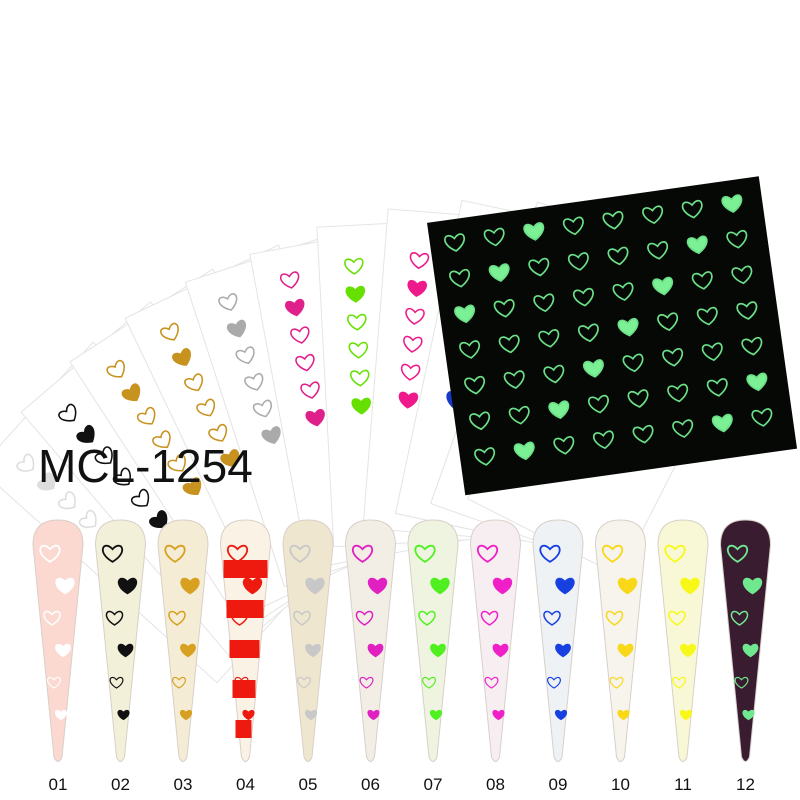  What do you see at coordinates (370, 784) in the screenshot?
I see `nail-label: 06` at bounding box center [370, 784].